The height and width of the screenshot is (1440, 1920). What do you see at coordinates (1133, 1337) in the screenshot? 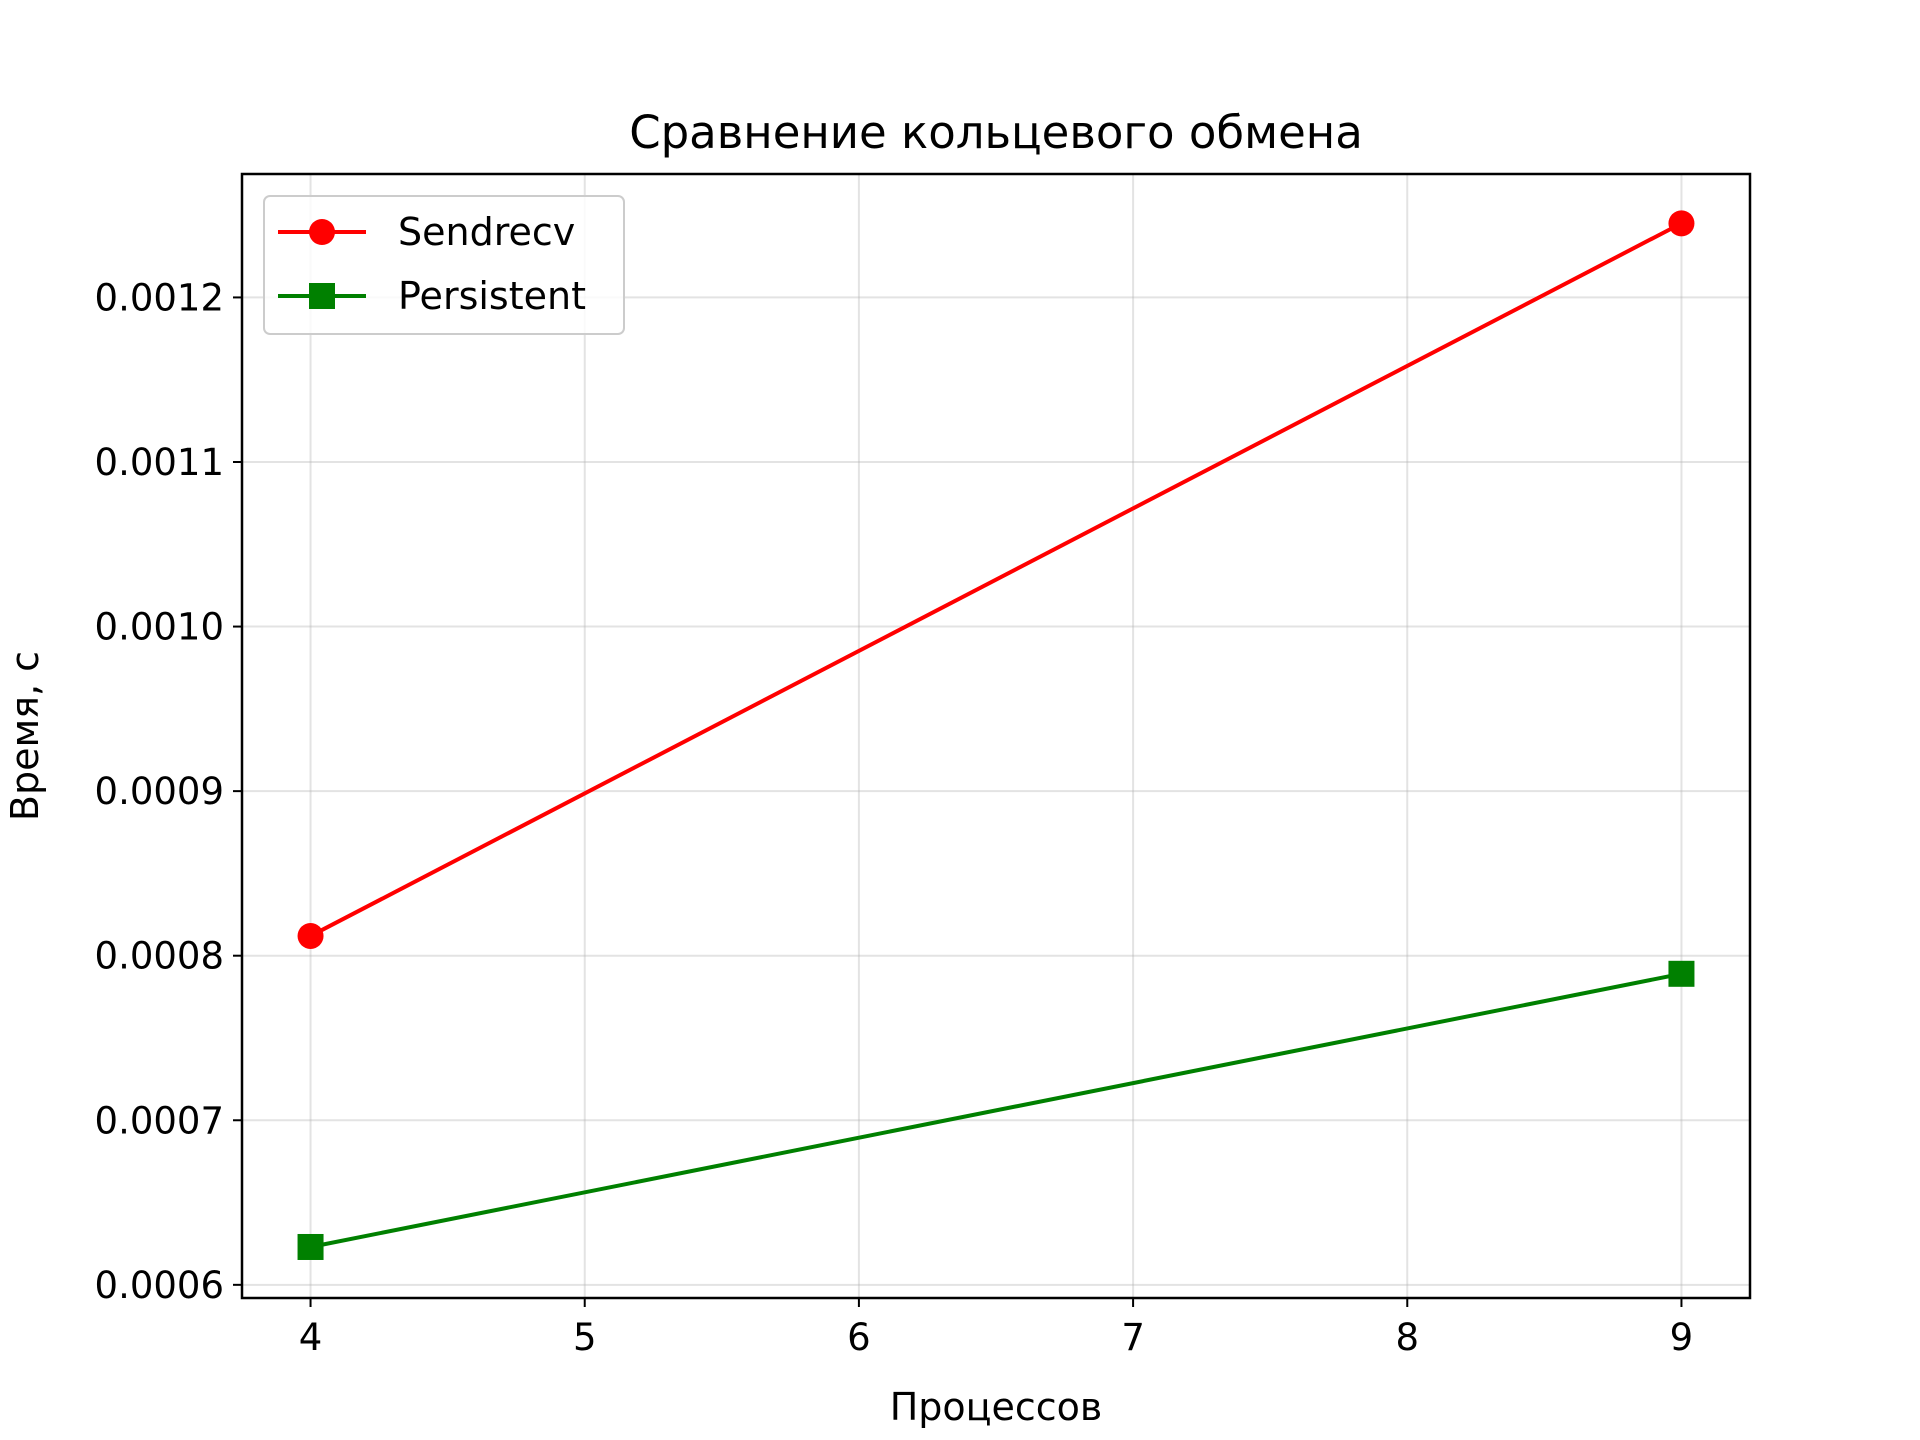
I see `x-tick-label: 7` at bounding box center [1133, 1337].